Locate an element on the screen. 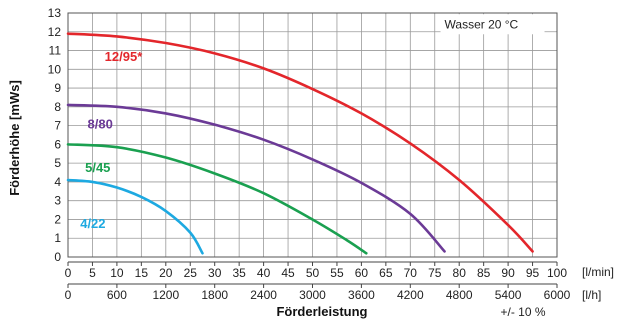 This screenshot has height=323, width=622. y-tick-label: 6 is located at coordinates (57, 144).